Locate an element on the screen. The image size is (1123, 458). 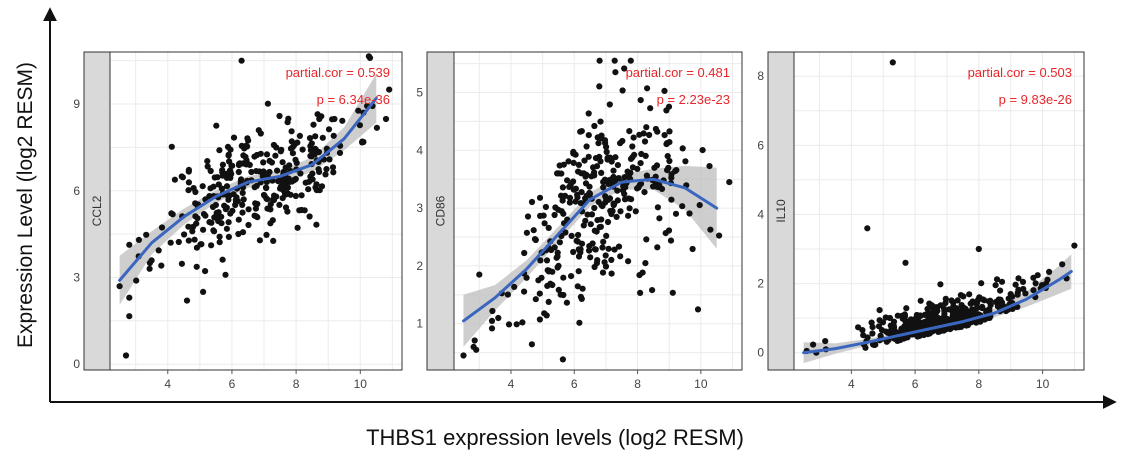
y-tick-label: 5 is located at coordinates (419, 92).